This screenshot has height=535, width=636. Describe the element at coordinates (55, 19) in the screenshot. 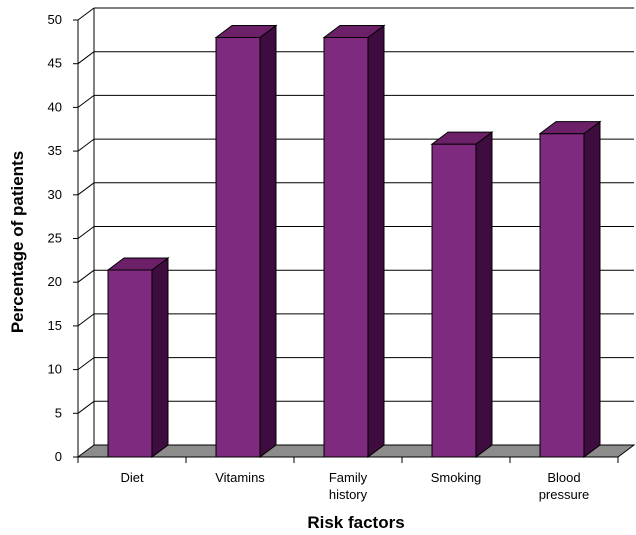

I see `y-tick-label: 50` at that location.